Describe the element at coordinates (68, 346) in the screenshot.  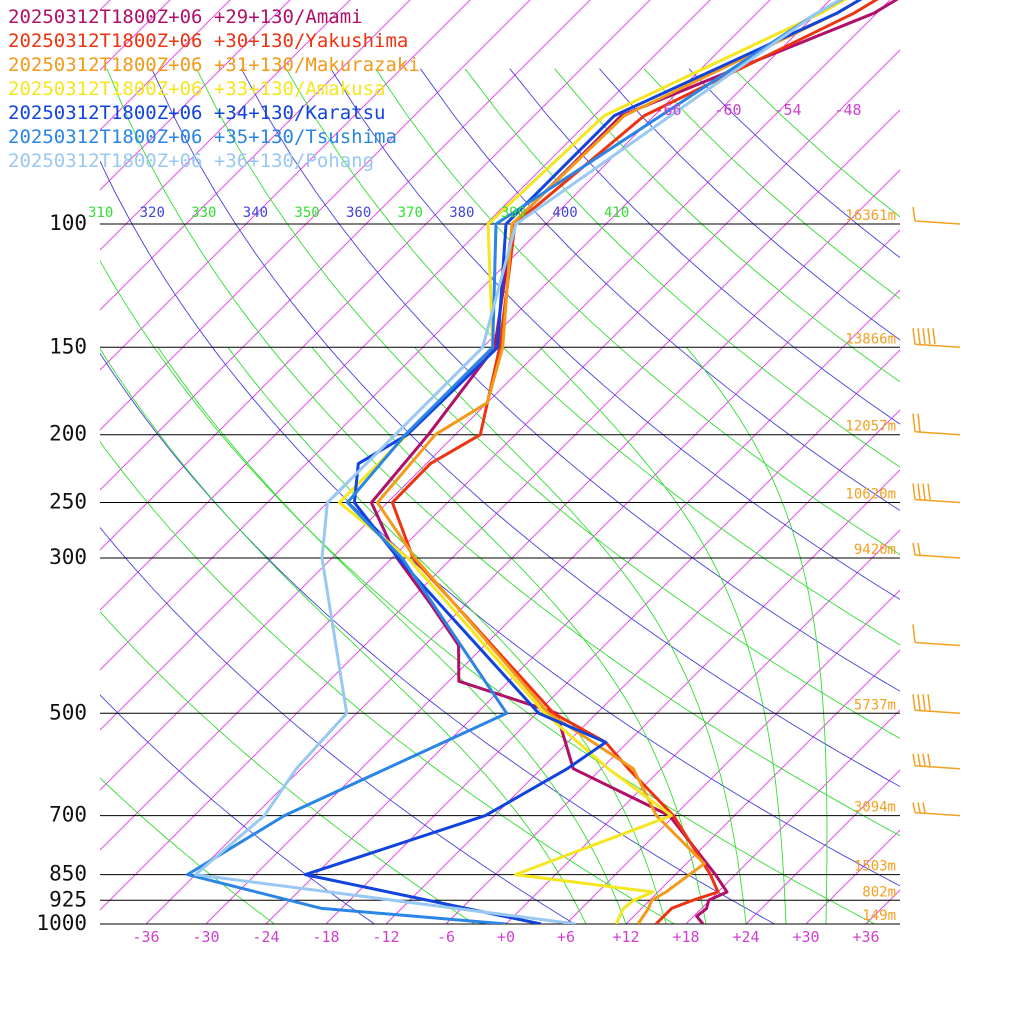
I see `pressure-label-150: 150` at that location.